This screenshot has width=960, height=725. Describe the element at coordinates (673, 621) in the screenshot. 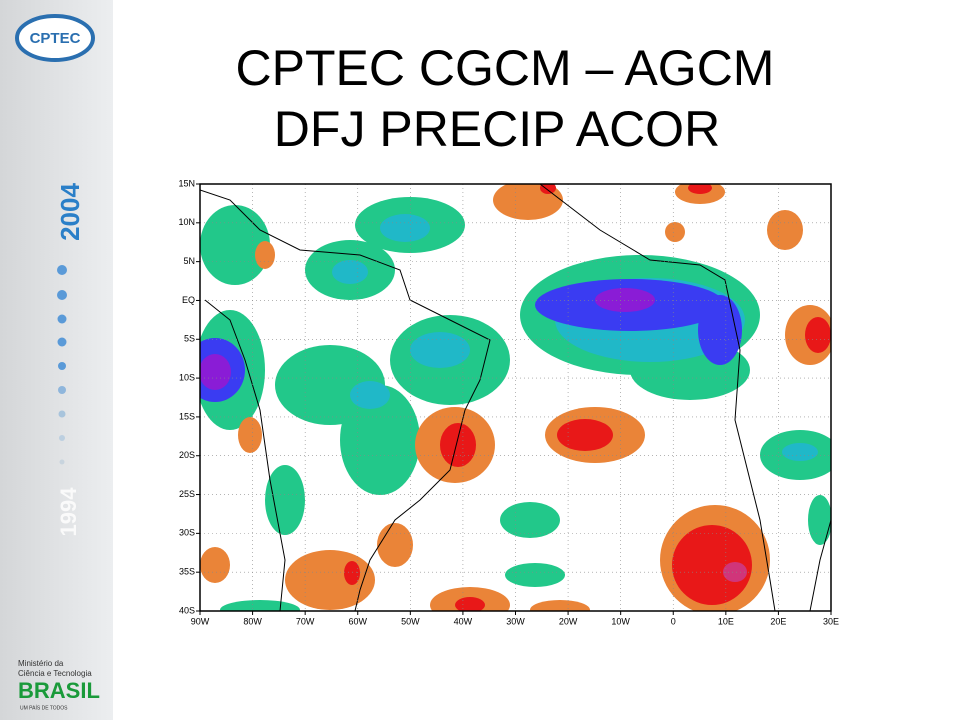

I see `lon-label: 0` at that location.